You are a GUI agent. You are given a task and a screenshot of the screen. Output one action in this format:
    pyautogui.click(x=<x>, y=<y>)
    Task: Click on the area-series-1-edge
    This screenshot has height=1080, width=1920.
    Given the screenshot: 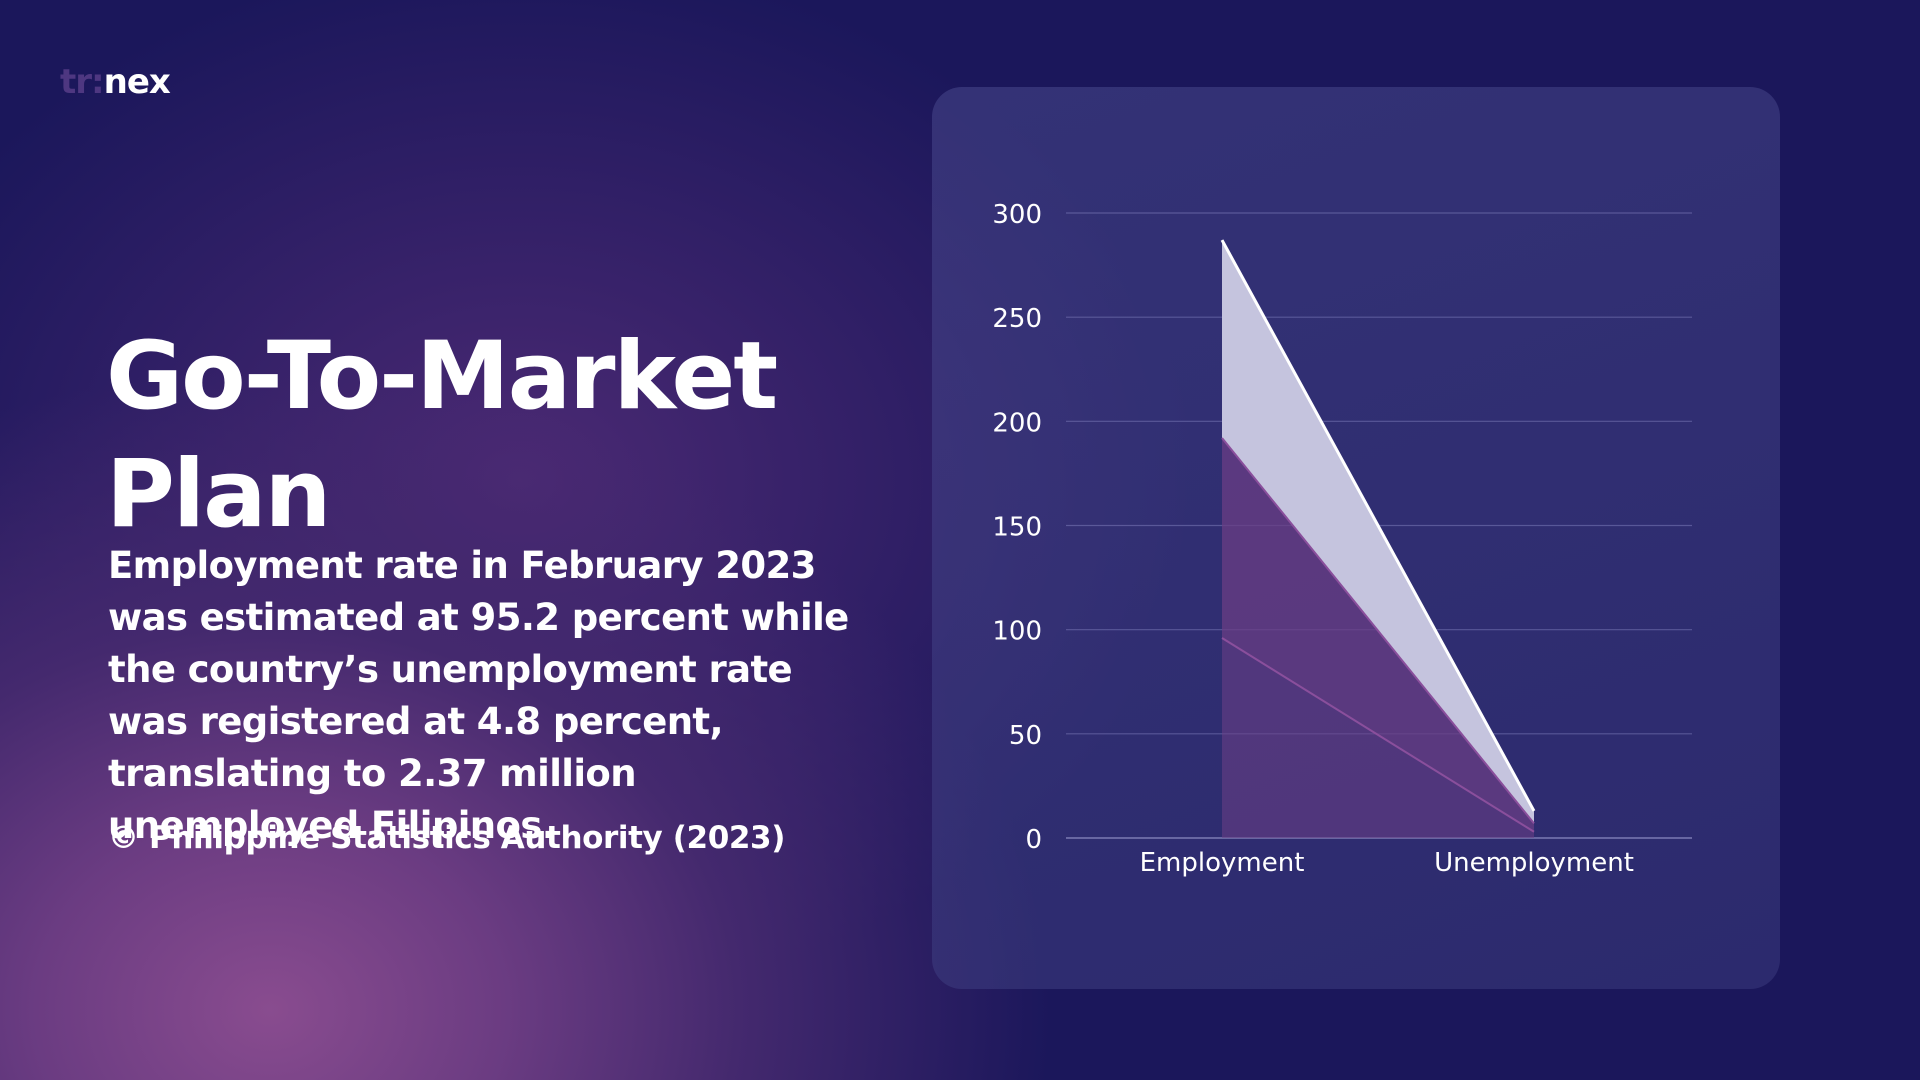 What is the action you would take?
    pyautogui.click(x=1378, y=735)
    